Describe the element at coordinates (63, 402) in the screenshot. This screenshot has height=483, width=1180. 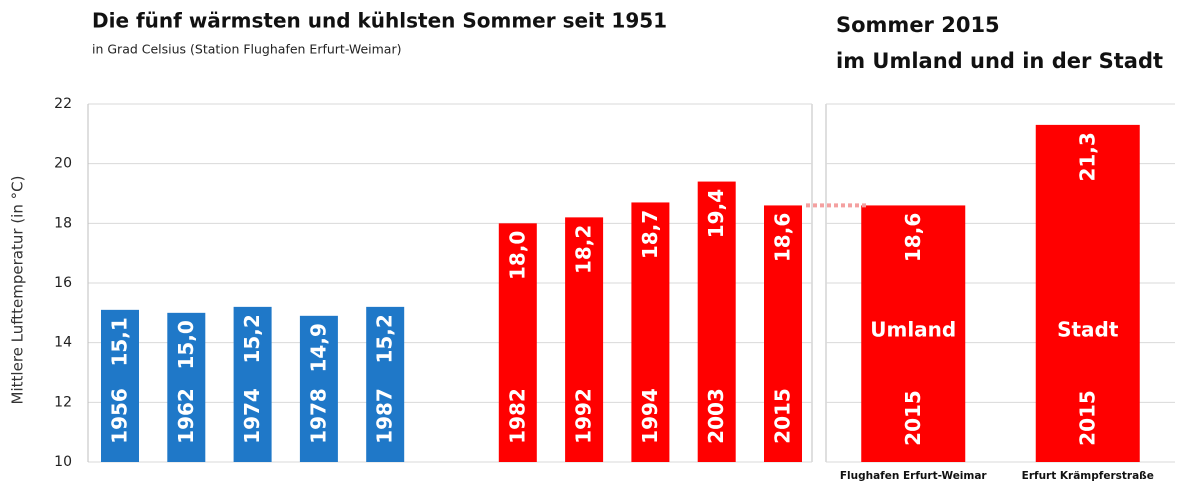
I see `y-tick-label: 12` at that location.